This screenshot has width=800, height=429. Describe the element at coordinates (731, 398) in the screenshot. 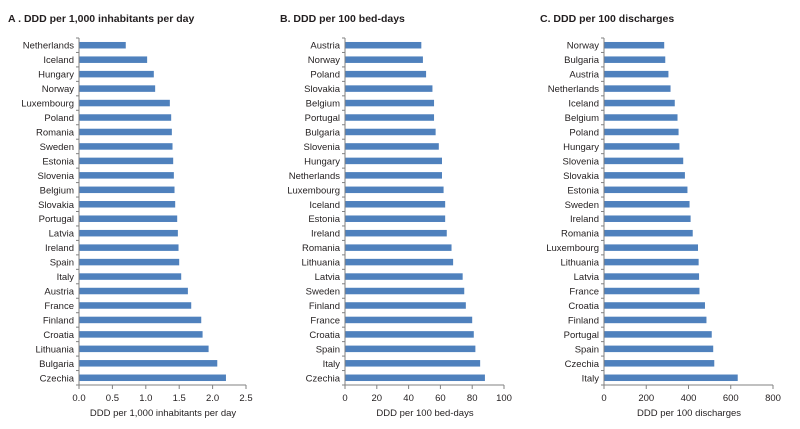

I see `x-tick-label: 600` at that location.